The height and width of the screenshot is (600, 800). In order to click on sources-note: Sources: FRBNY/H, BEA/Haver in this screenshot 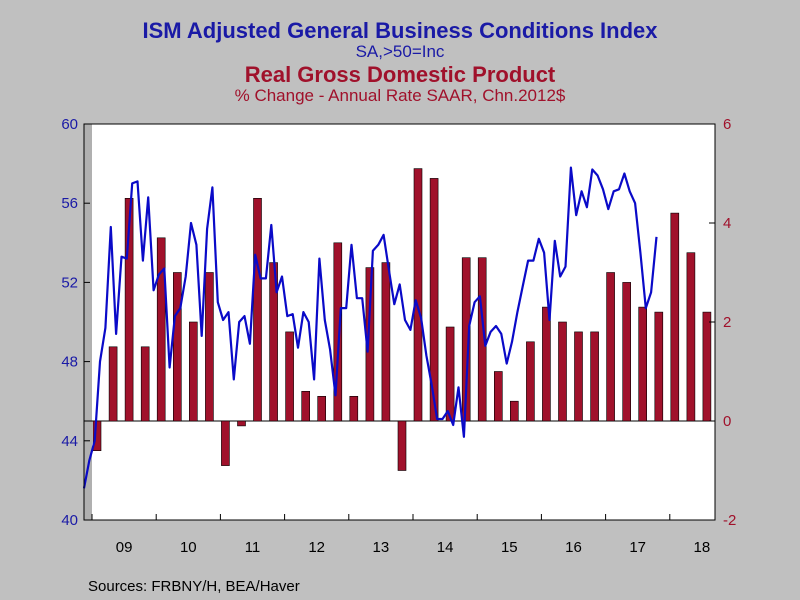, I will do `click(194, 586)`.